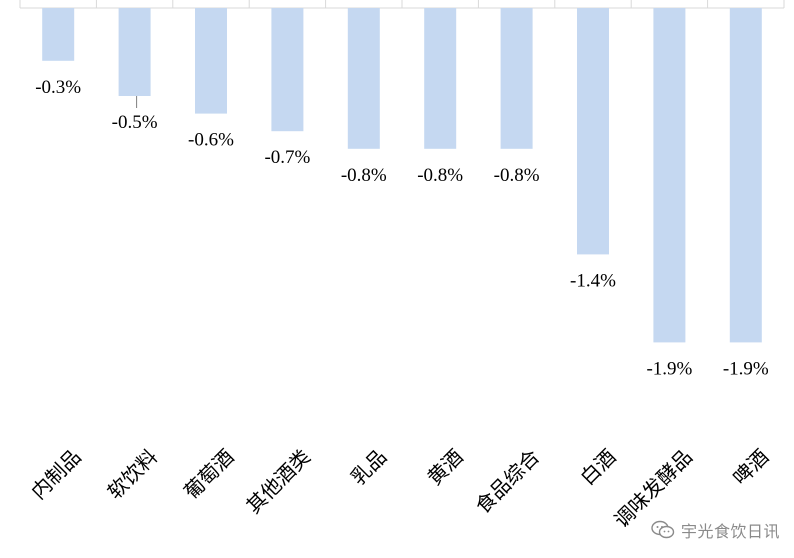 The height and width of the screenshot is (558, 794). I want to click on wechat-icon, so click(663, 530).